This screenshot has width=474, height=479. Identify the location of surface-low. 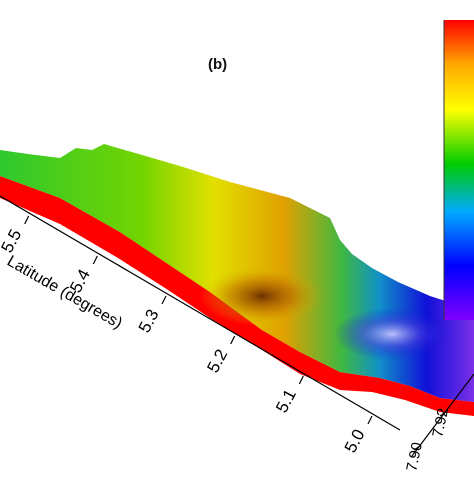
(392, 334).